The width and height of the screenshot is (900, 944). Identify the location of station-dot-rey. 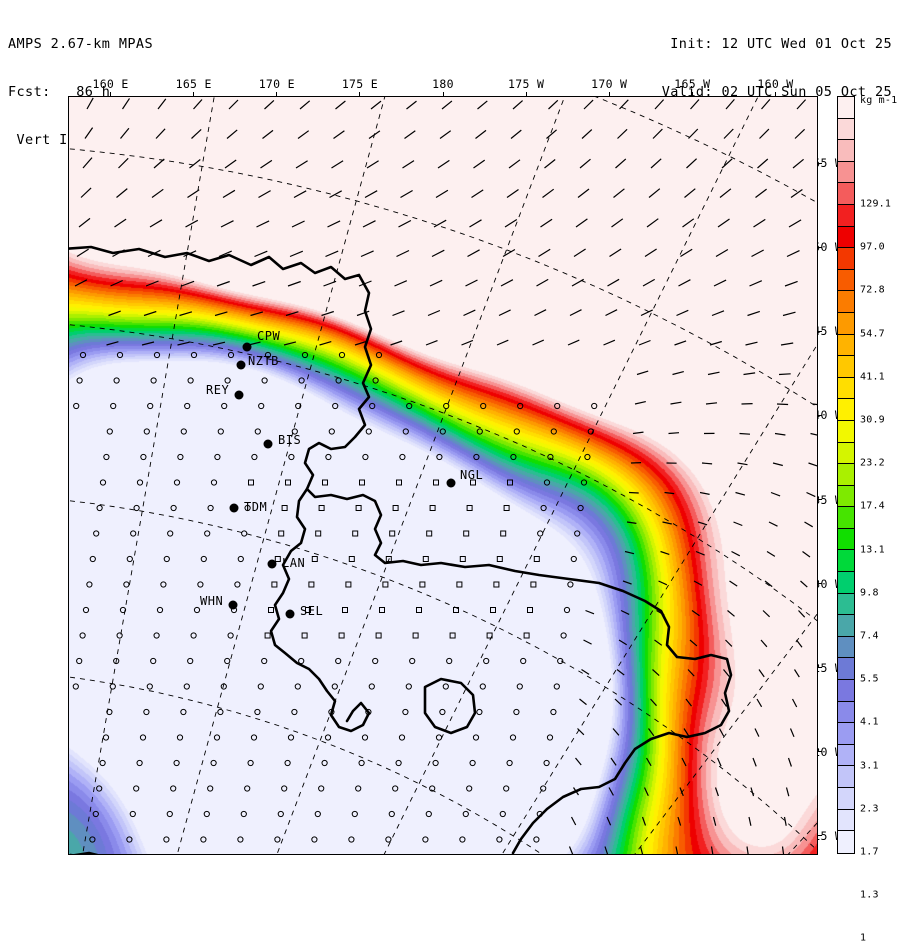
(239, 395).